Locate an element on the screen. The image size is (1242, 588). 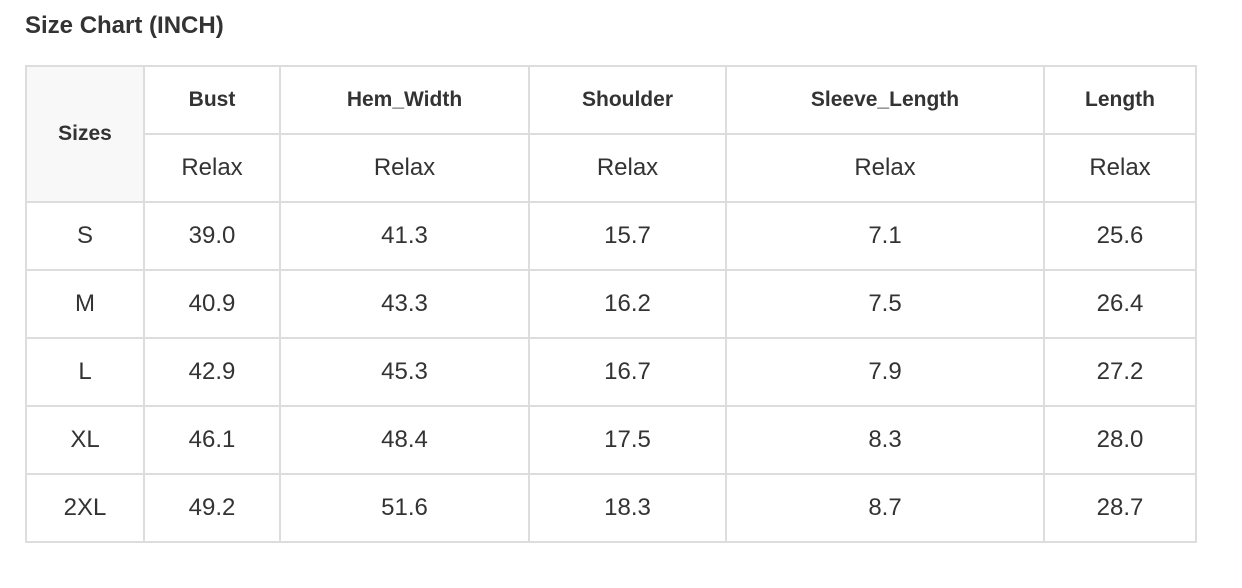
size-cell: S is located at coordinates (85, 236).